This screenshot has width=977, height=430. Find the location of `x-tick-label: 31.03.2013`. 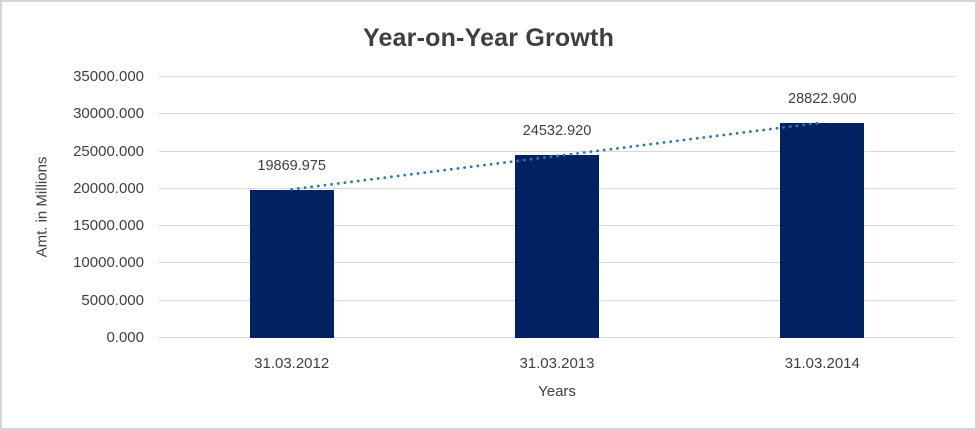

x-tick-label: 31.03.2013 is located at coordinates (557, 363).